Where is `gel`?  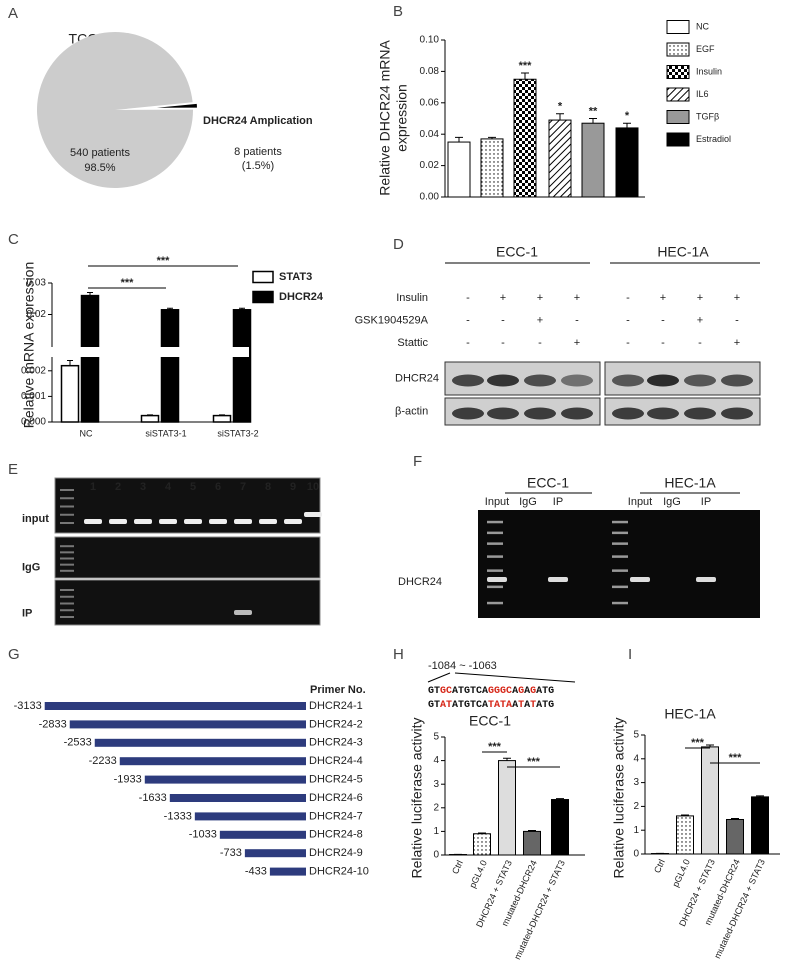 gel is located at coordinates (187, 557).